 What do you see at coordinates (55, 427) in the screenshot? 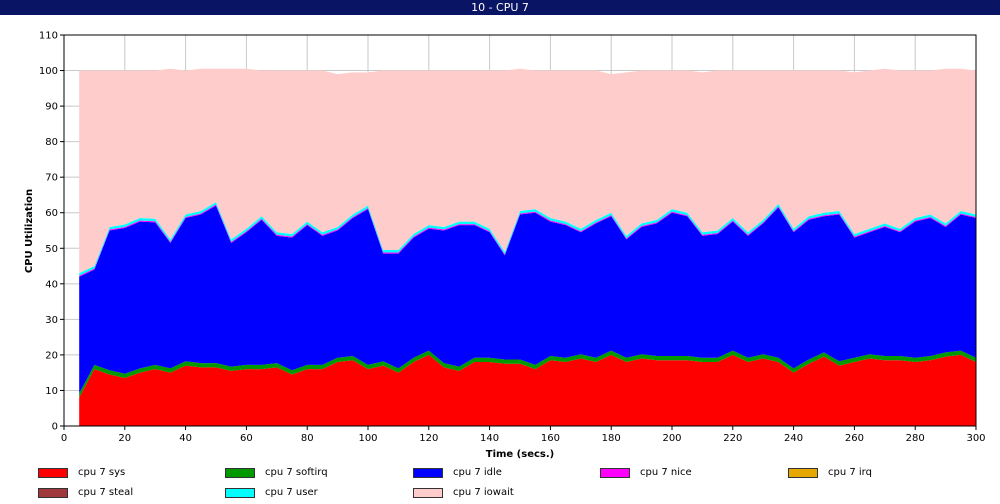
I see `y-tick-label: 0` at bounding box center [55, 427].